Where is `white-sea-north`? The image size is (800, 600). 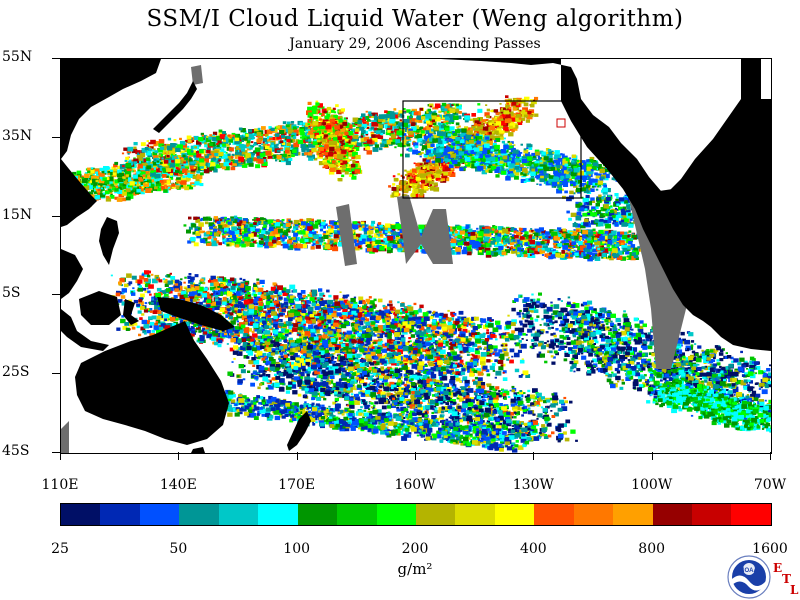
white-sea-north is located at coordinates (766, 79).